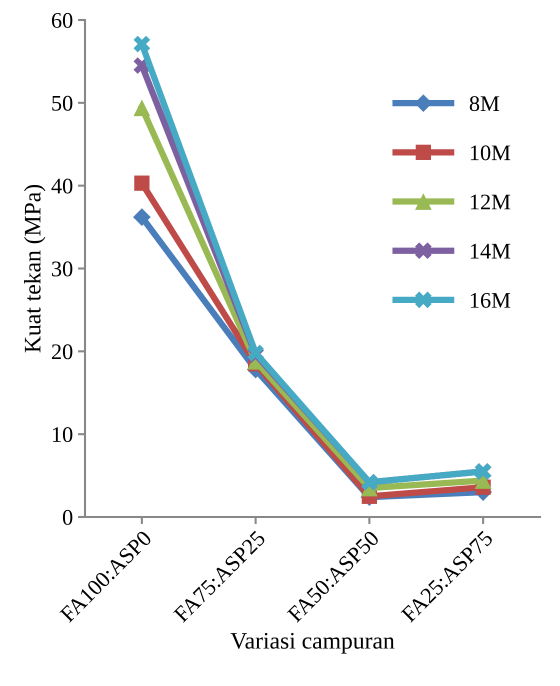 Image resolution: width=560 pixels, height=686 pixels. I want to click on x-axis-title: Variasi campuran, so click(312, 643).